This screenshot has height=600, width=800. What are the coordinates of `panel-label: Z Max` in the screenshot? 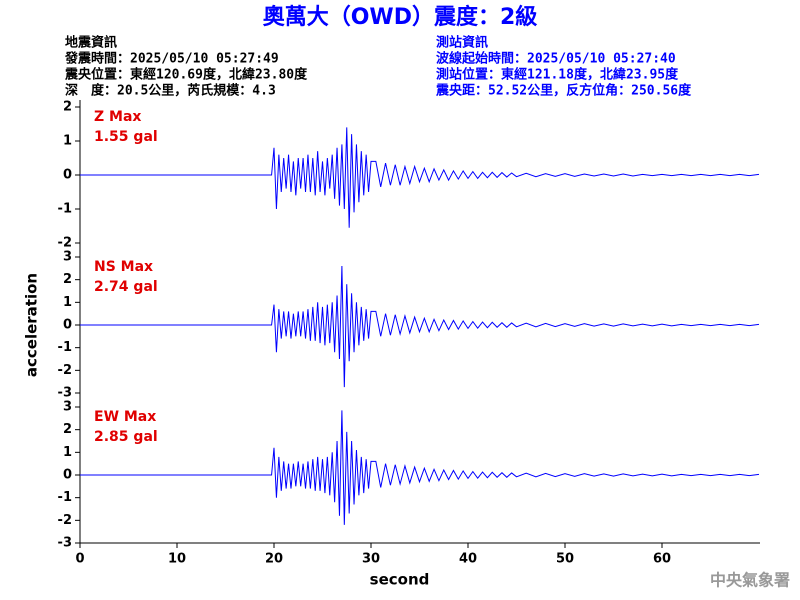 It's located at (117, 117).